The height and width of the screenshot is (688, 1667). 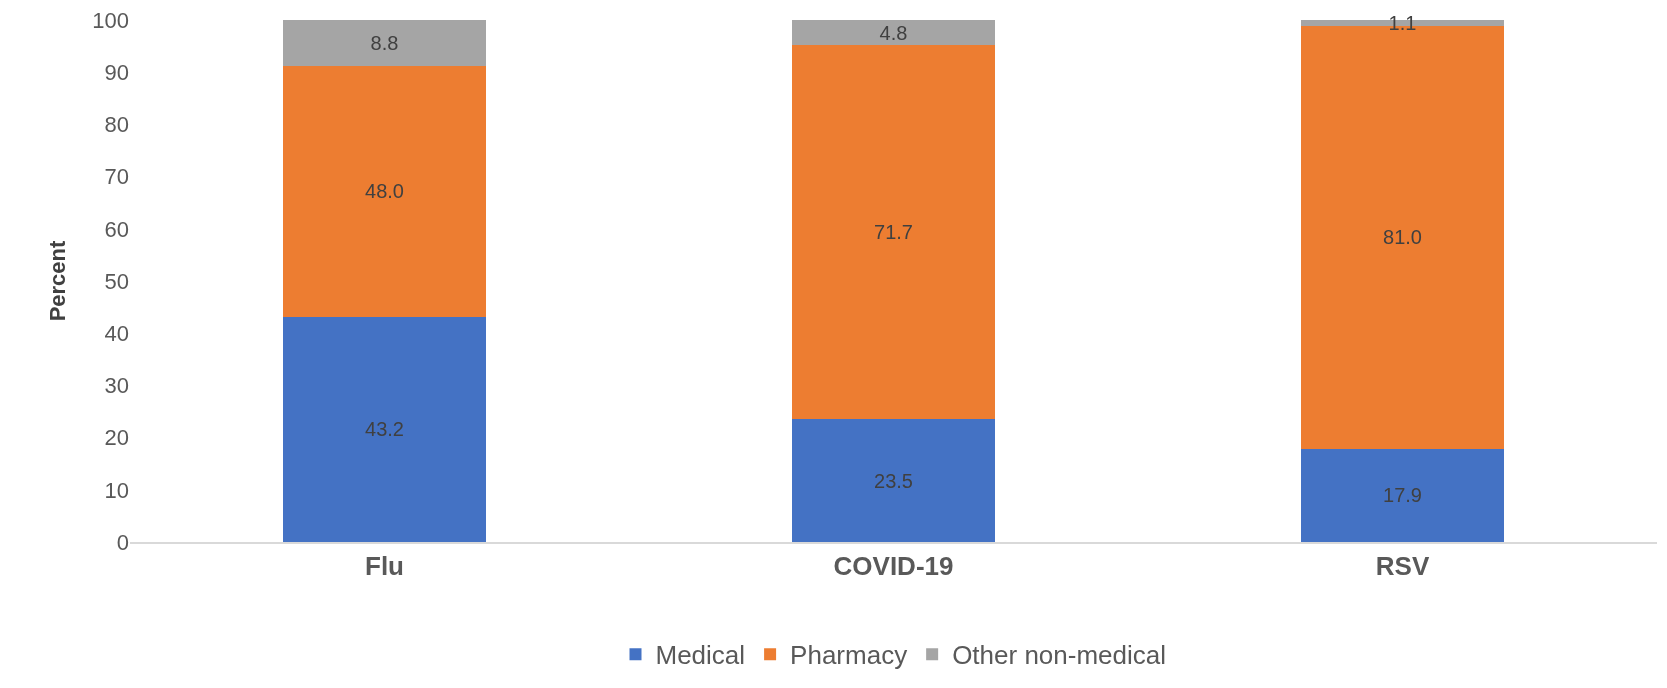 I want to click on legend-label: Other non-medical, so click(x=1059, y=655).